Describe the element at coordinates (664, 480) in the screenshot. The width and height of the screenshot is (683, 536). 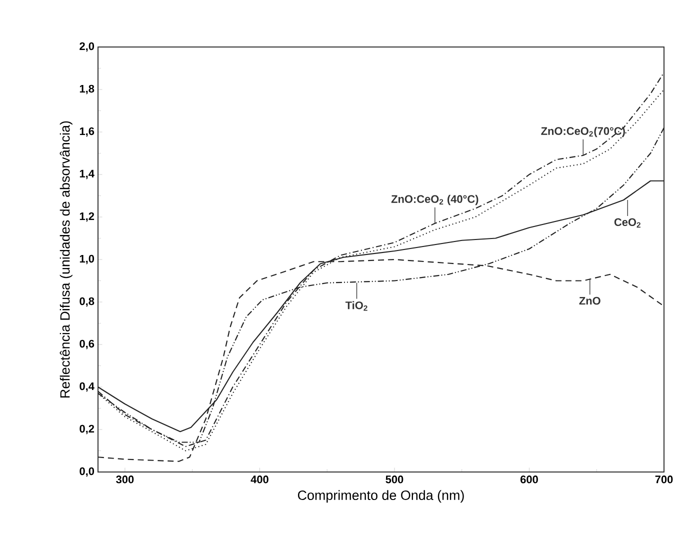
I see `x-tick-label: 700` at that location.